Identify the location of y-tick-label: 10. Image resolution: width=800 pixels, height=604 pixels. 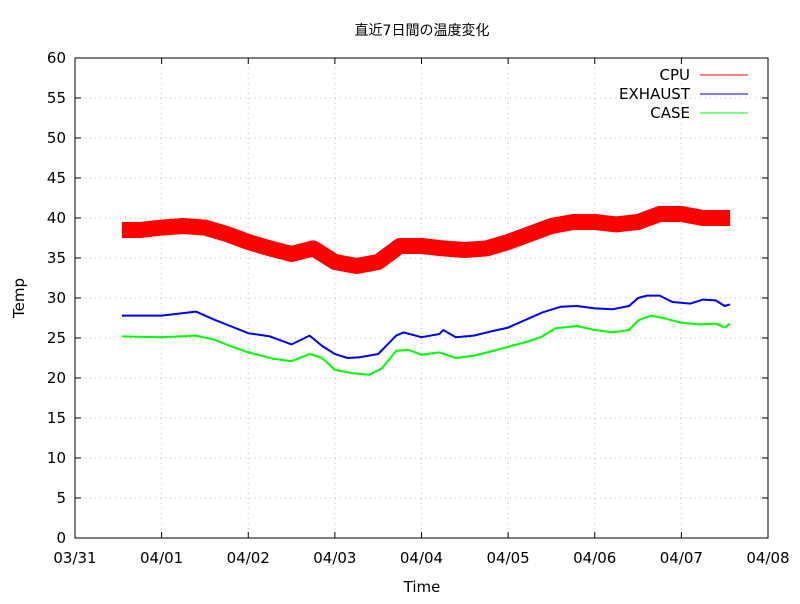
(56, 458).